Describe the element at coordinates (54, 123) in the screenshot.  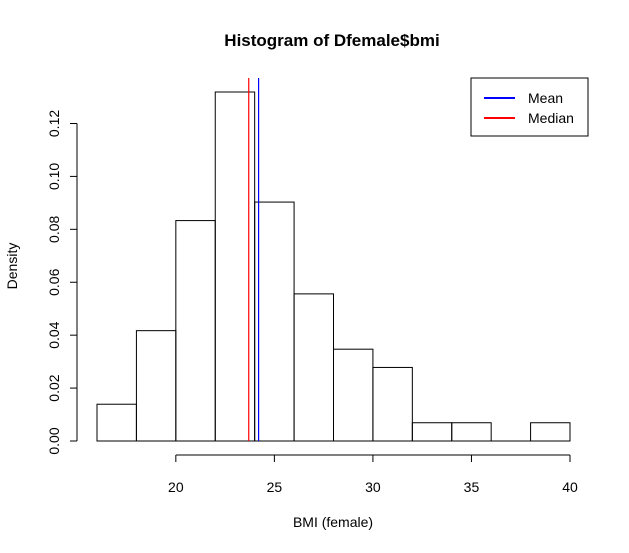
I see `y-tick-label: 0.12` at that location.